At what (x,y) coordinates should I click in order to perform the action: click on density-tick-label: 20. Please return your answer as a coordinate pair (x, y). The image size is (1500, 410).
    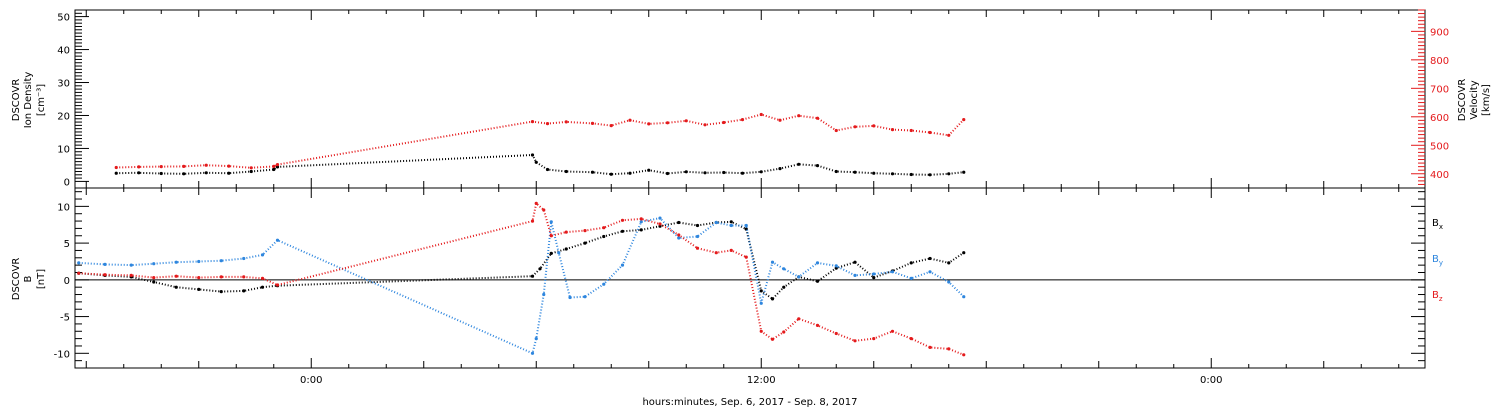
    Looking at the image, I should click on (63, 116).